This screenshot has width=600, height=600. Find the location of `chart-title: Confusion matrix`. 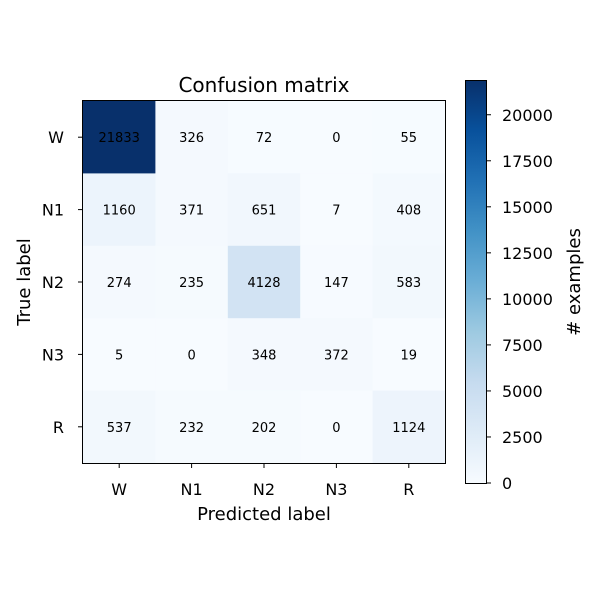

chart-title: Confusion matrix is located at coordinates (263, 85).